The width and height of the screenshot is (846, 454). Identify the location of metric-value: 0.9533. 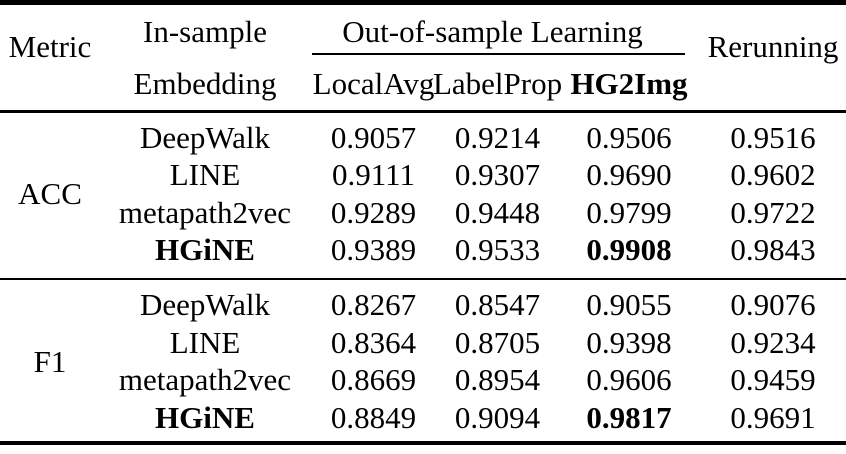
(497, 250).